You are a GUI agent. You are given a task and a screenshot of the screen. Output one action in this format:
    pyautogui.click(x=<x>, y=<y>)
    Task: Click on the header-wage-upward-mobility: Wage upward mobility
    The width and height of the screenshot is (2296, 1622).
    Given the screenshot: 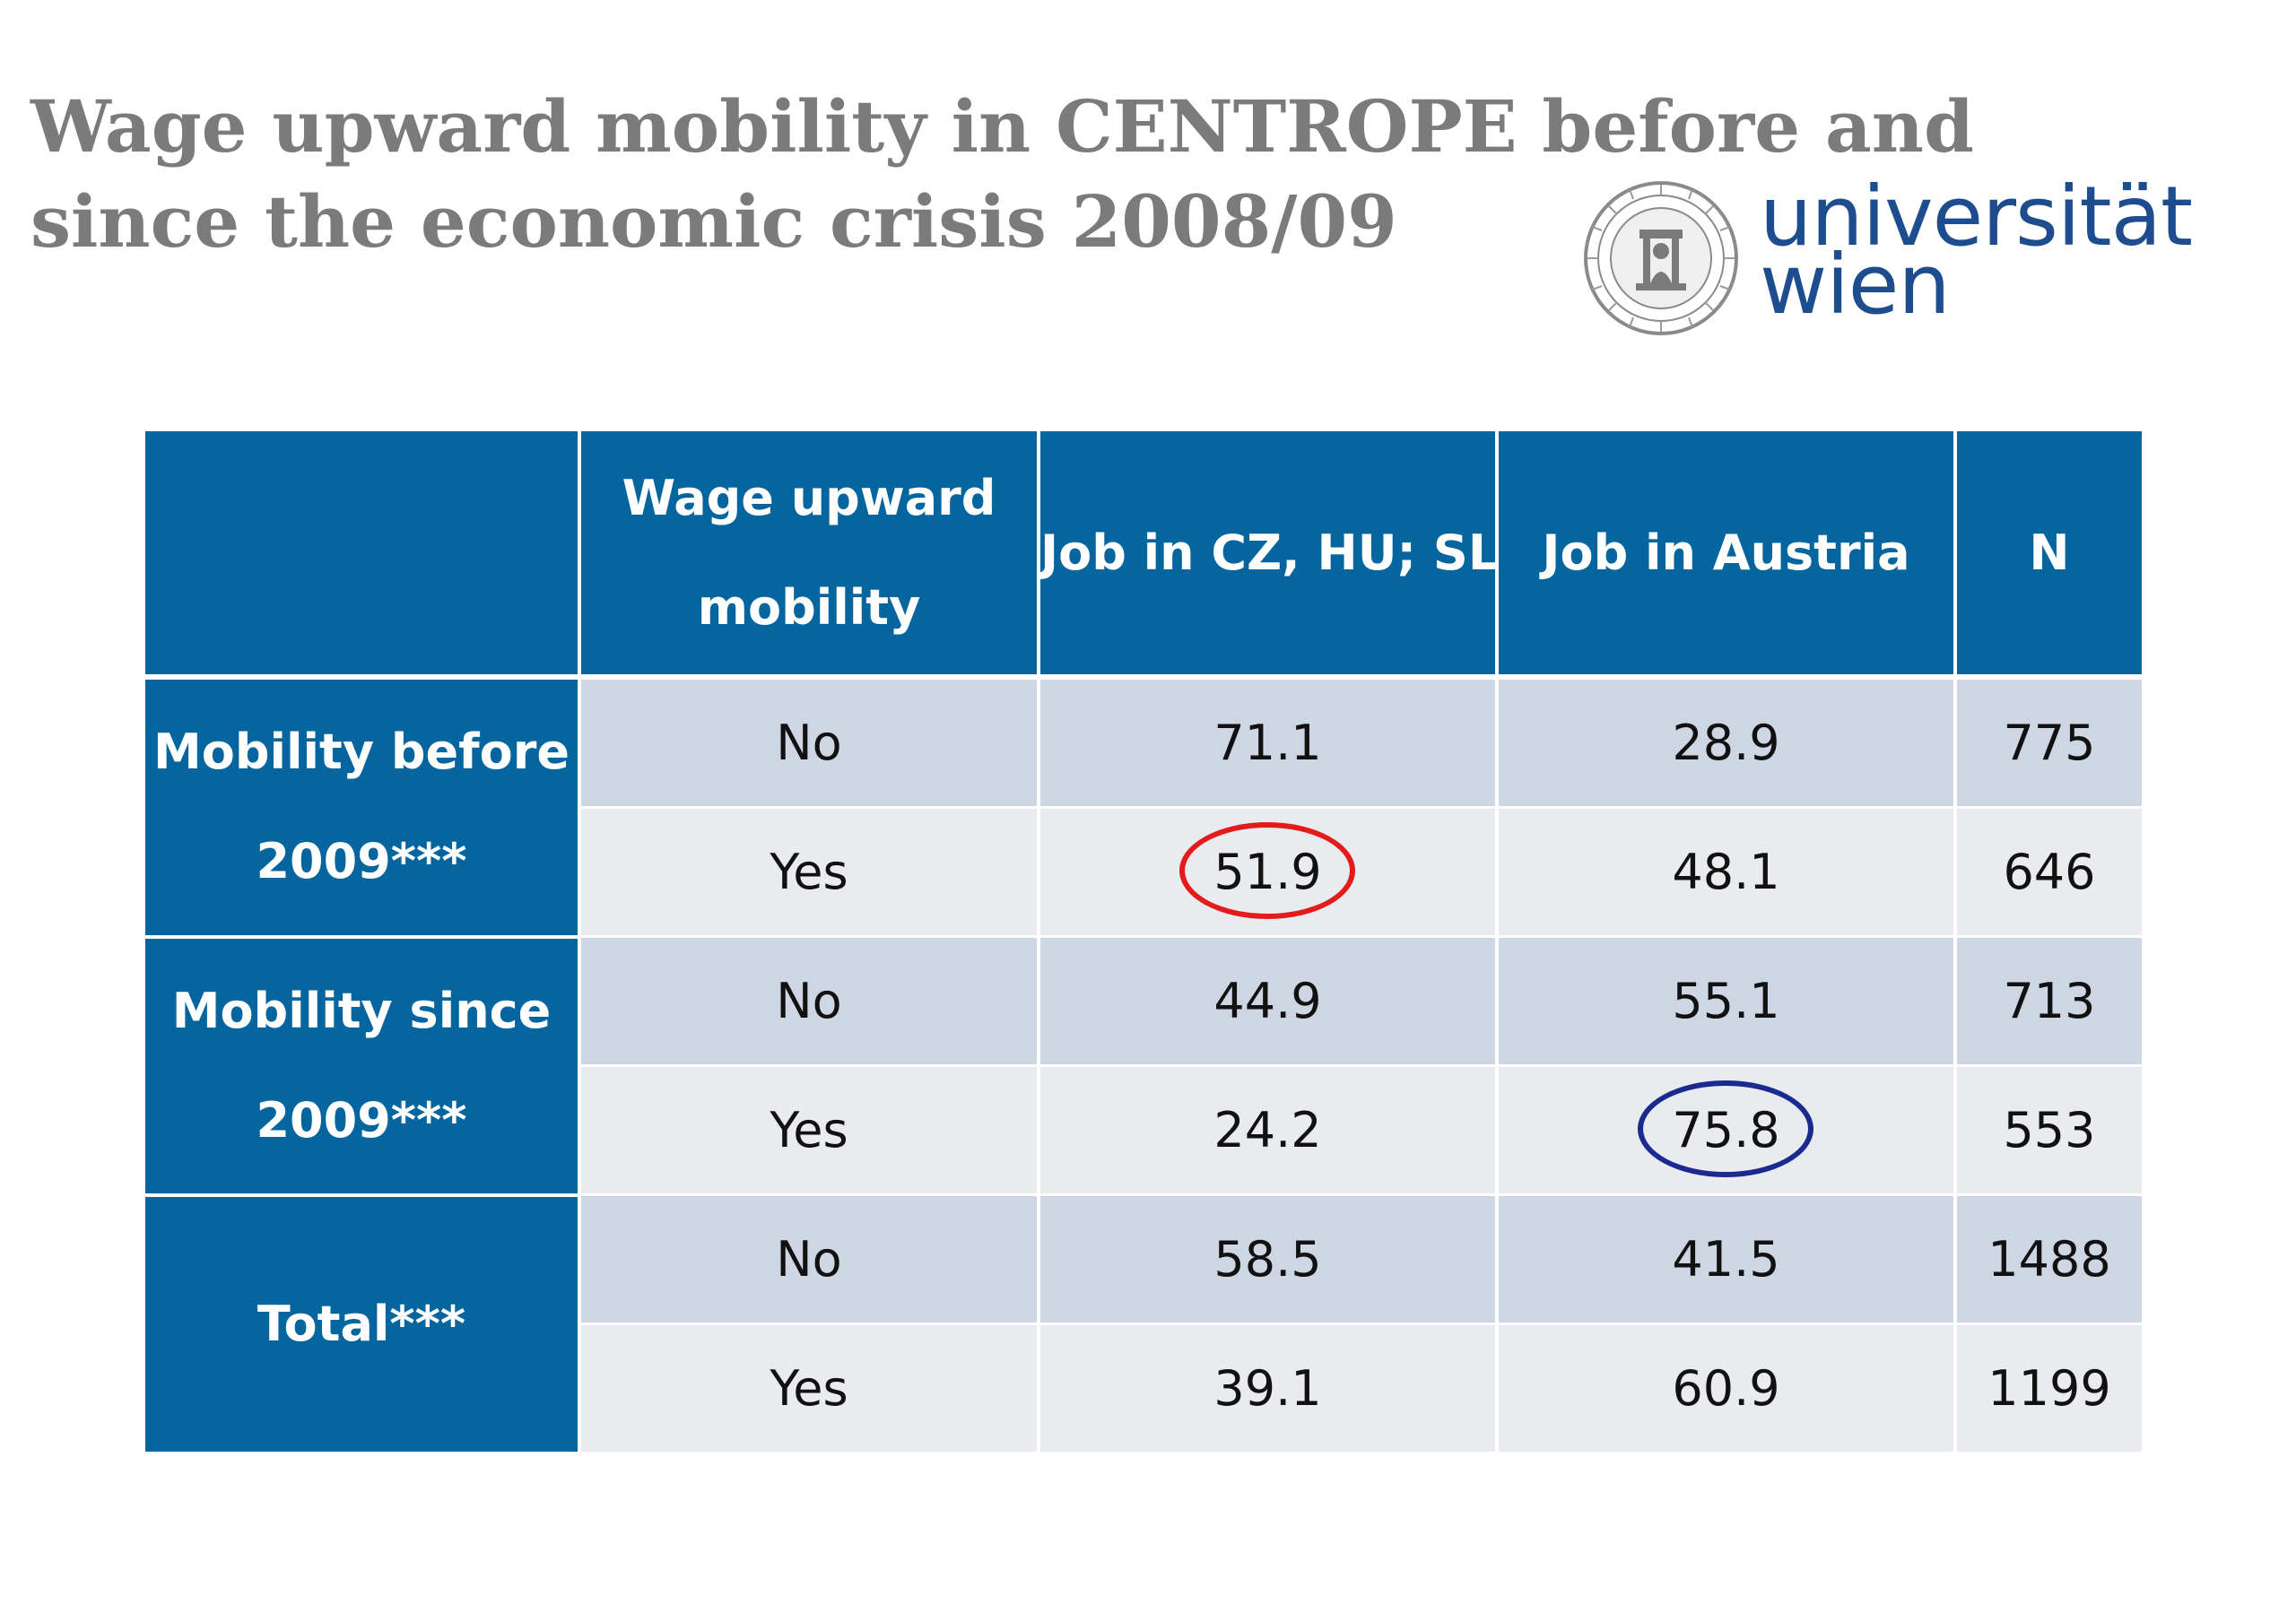 What is the action you would take?
    pyautogui.click(x=808, y=555)
    